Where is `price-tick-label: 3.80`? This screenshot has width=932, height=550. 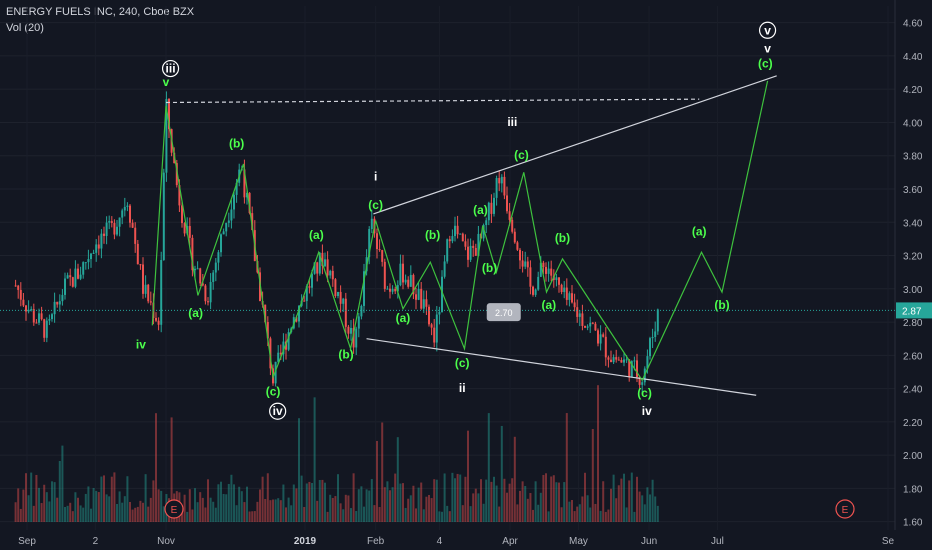 price-tick-label: 3.80 is located at coordinates (913, 157).